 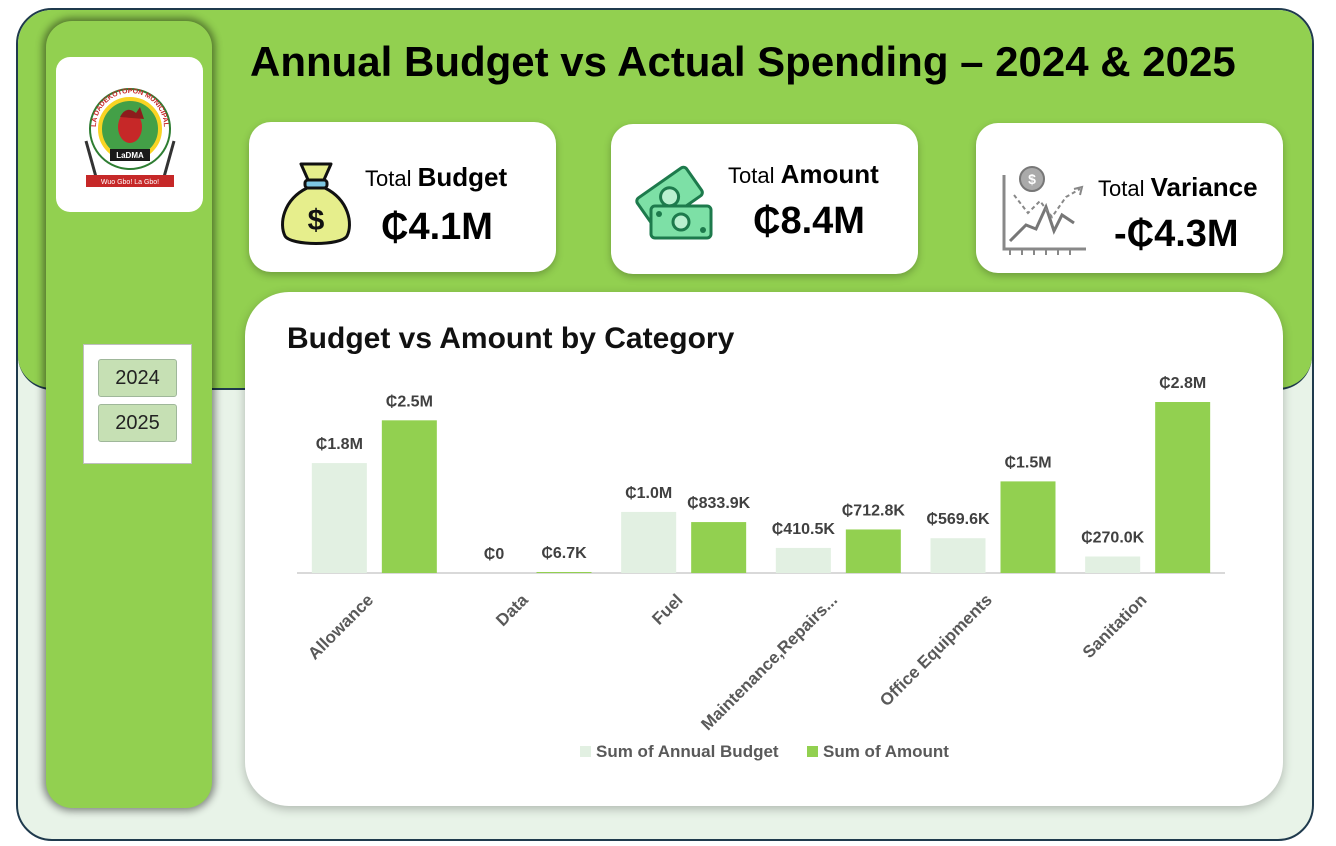 What do you see at coordinates (137, 423) in the screenshot?
I see `slicer-option-2025: 2025` at bounding box center [137, 423].